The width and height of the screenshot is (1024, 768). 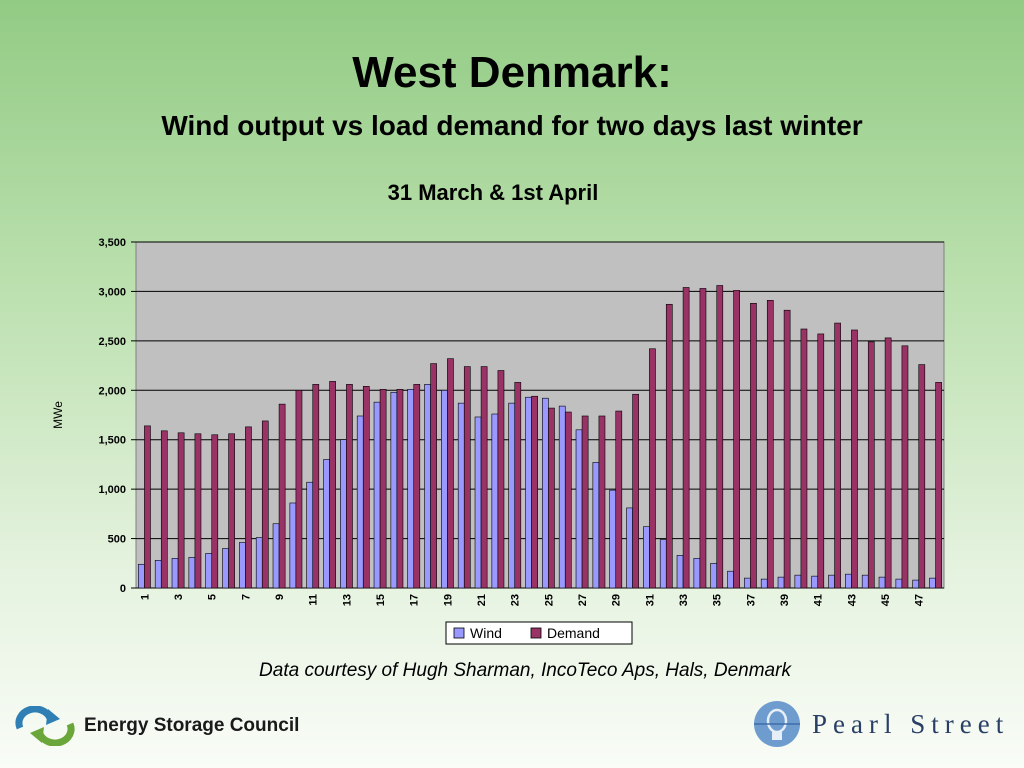 I want to click on legend-label-demand: Demand, so click(x=573, y=633).